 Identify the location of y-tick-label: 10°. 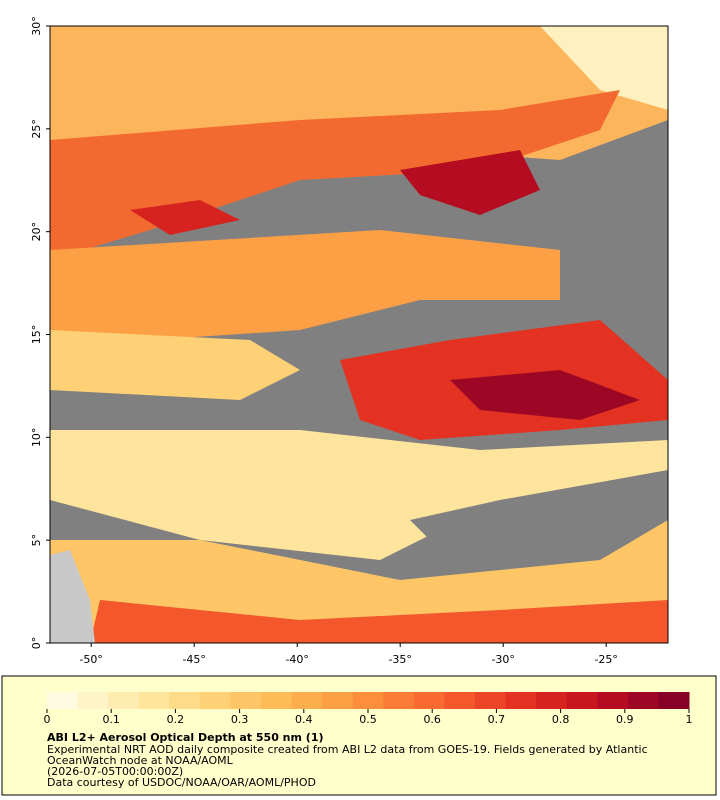
(36, 438).